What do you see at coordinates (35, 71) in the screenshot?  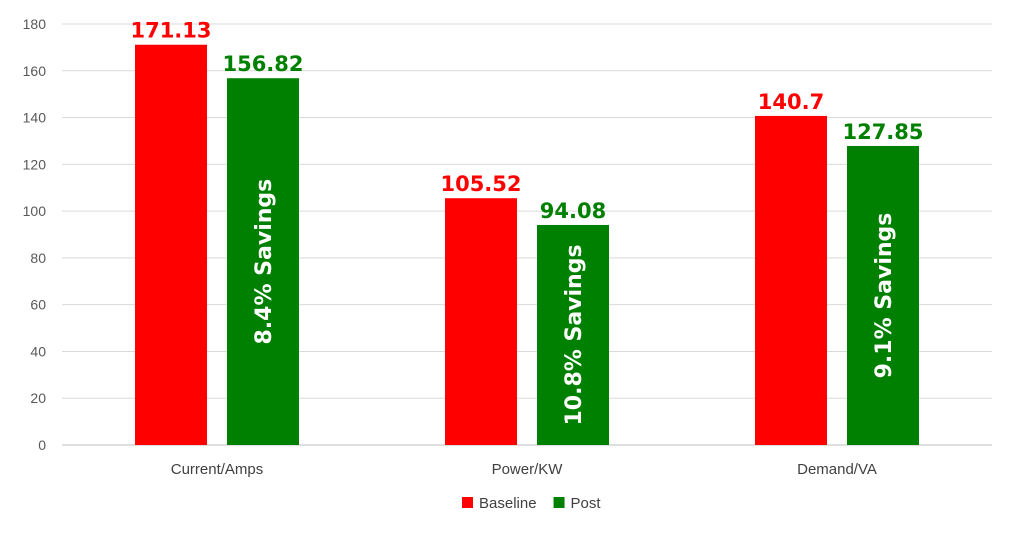 I see `y-tick-label: 160` at bounding box center [35, 71].